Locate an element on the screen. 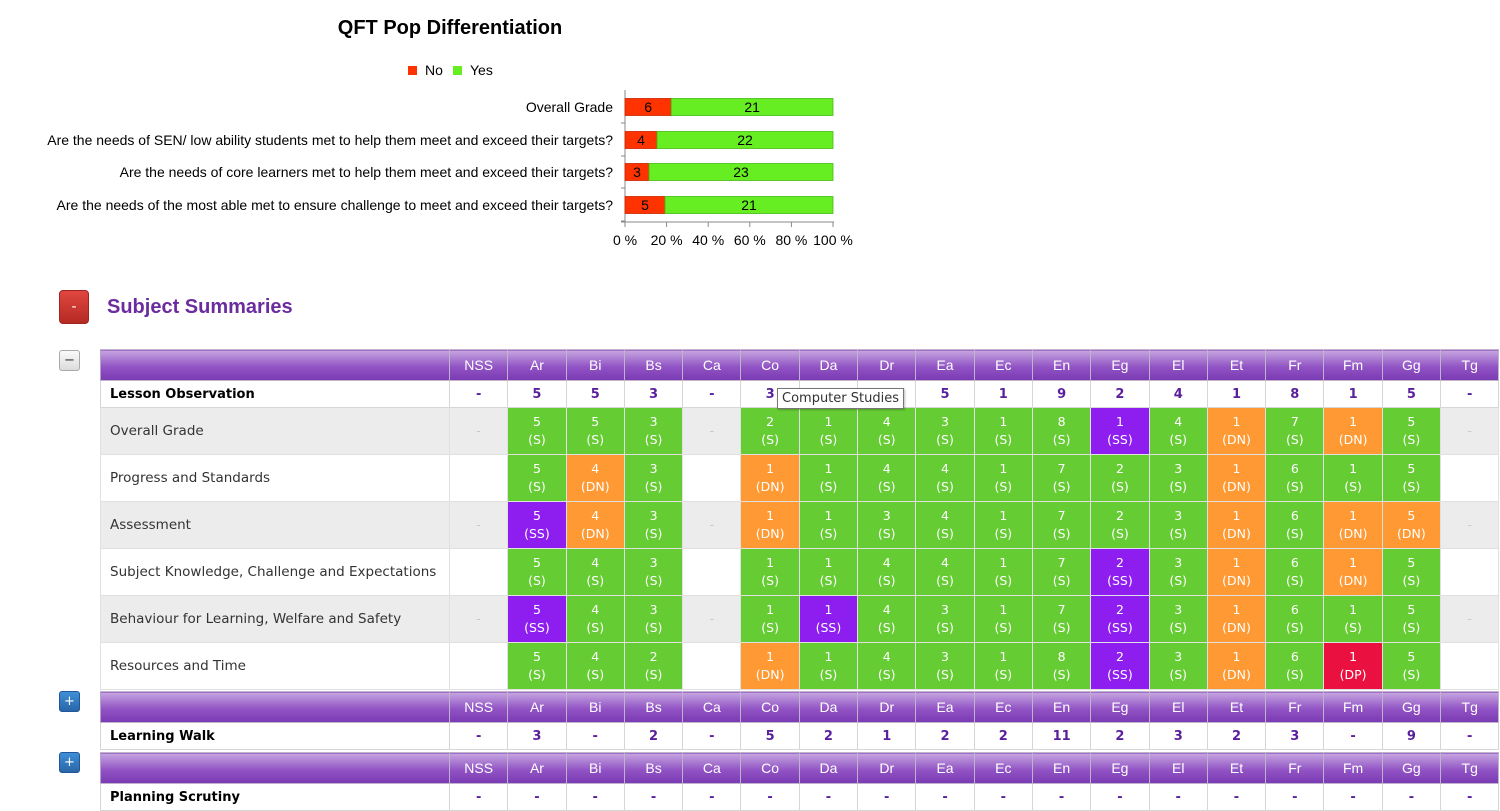 The height and width of the screenshot is (811, 1500). grade-cell-eg: 2 (S) is located at coordinates (1120, 525).